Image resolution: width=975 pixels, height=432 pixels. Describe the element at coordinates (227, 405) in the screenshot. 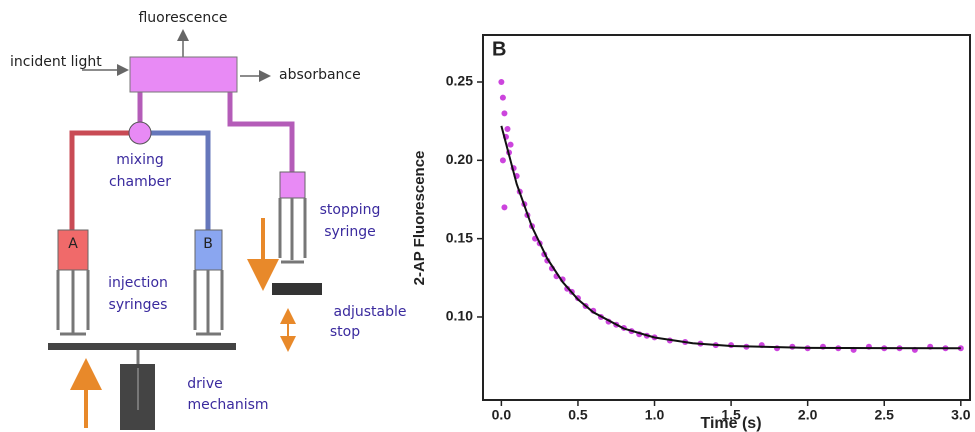

I see `label: mechanism` at that location.